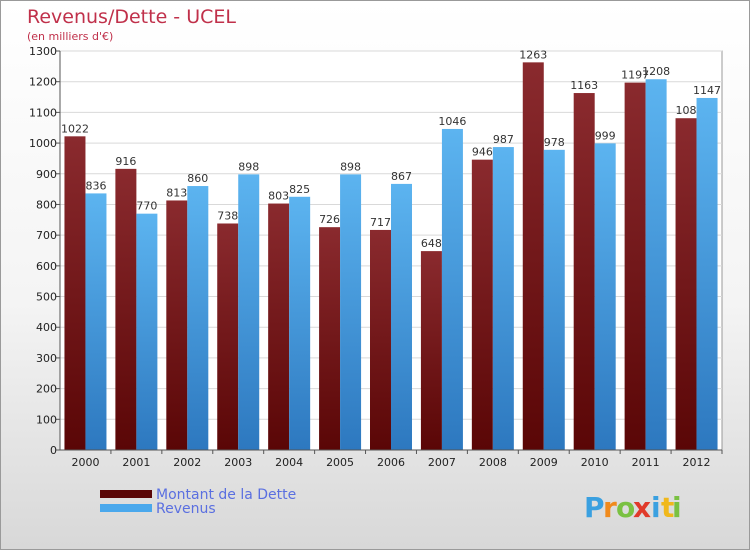 Image resolution: width=750 pixels, height=550 pixels. What do you see at coordinates (340, 462) in the screenshot?
I see `x-tick-label: 2005` at bounding box center [340, 462].